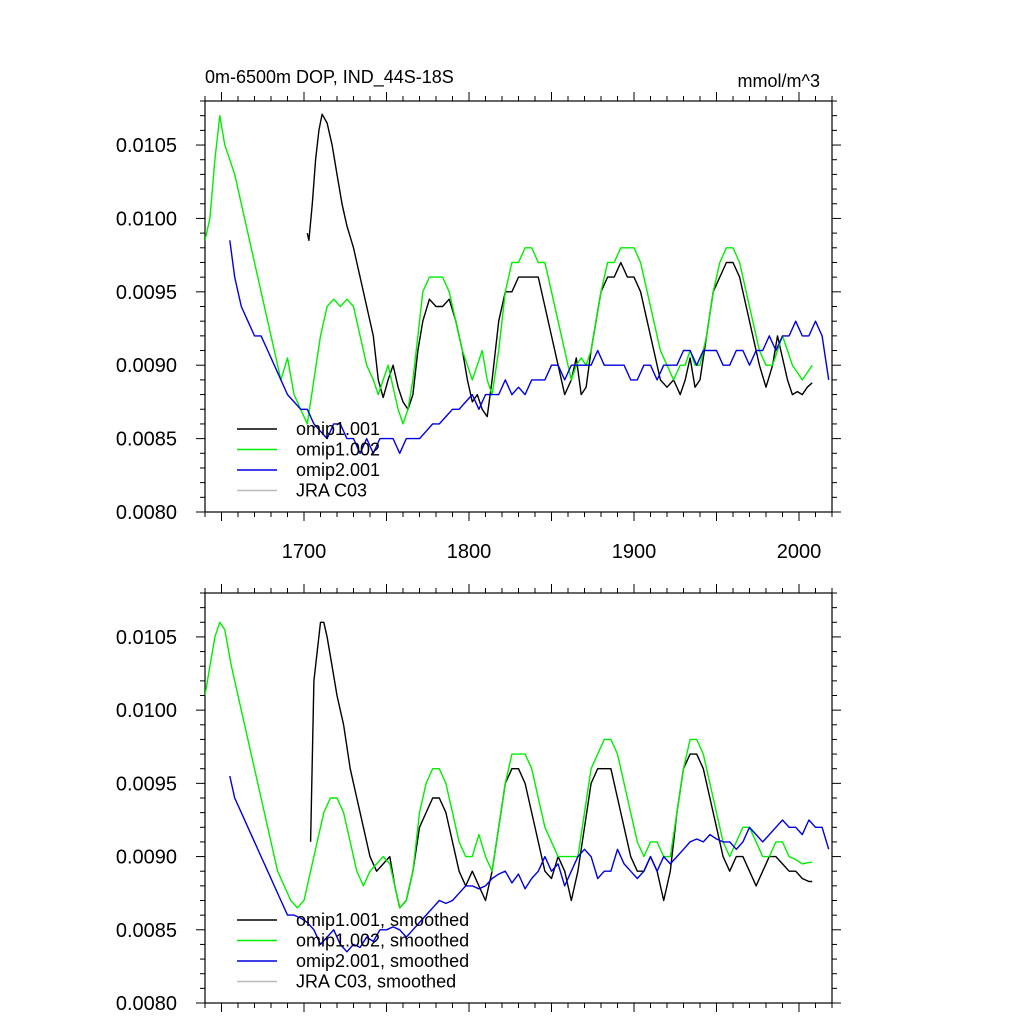  Describe the element at coordinates (469, 552) in the screenshot. I see `top-x-tick-label: 1800` at that location.